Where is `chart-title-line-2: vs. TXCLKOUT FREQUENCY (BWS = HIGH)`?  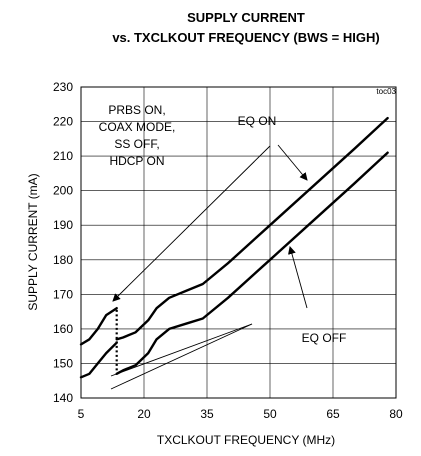
chart-title-line-2: vs. TXCLKOUT FREQUENCY (BWS = HIGH) is located at coordinates (245, 37).